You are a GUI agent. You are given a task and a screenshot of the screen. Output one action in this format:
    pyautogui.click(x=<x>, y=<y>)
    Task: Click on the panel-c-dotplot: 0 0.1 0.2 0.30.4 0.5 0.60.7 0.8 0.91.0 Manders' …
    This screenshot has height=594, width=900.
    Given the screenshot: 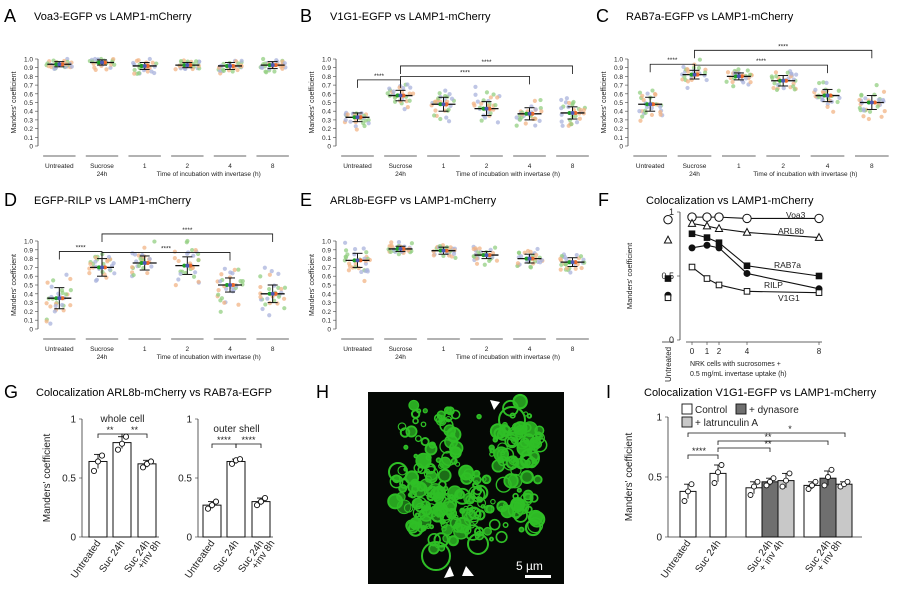 What is the action you would take?
    pyautogui.click(x=745, y=110)
    